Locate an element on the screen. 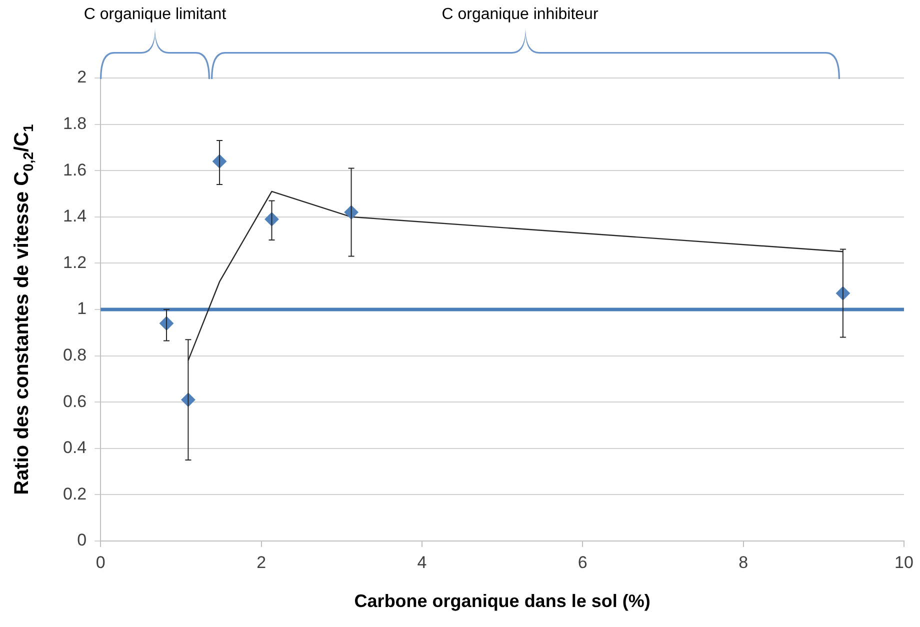 This screenshot has width=920, height=627. x-tick-label: 10 is located at coordinates (904, 562).